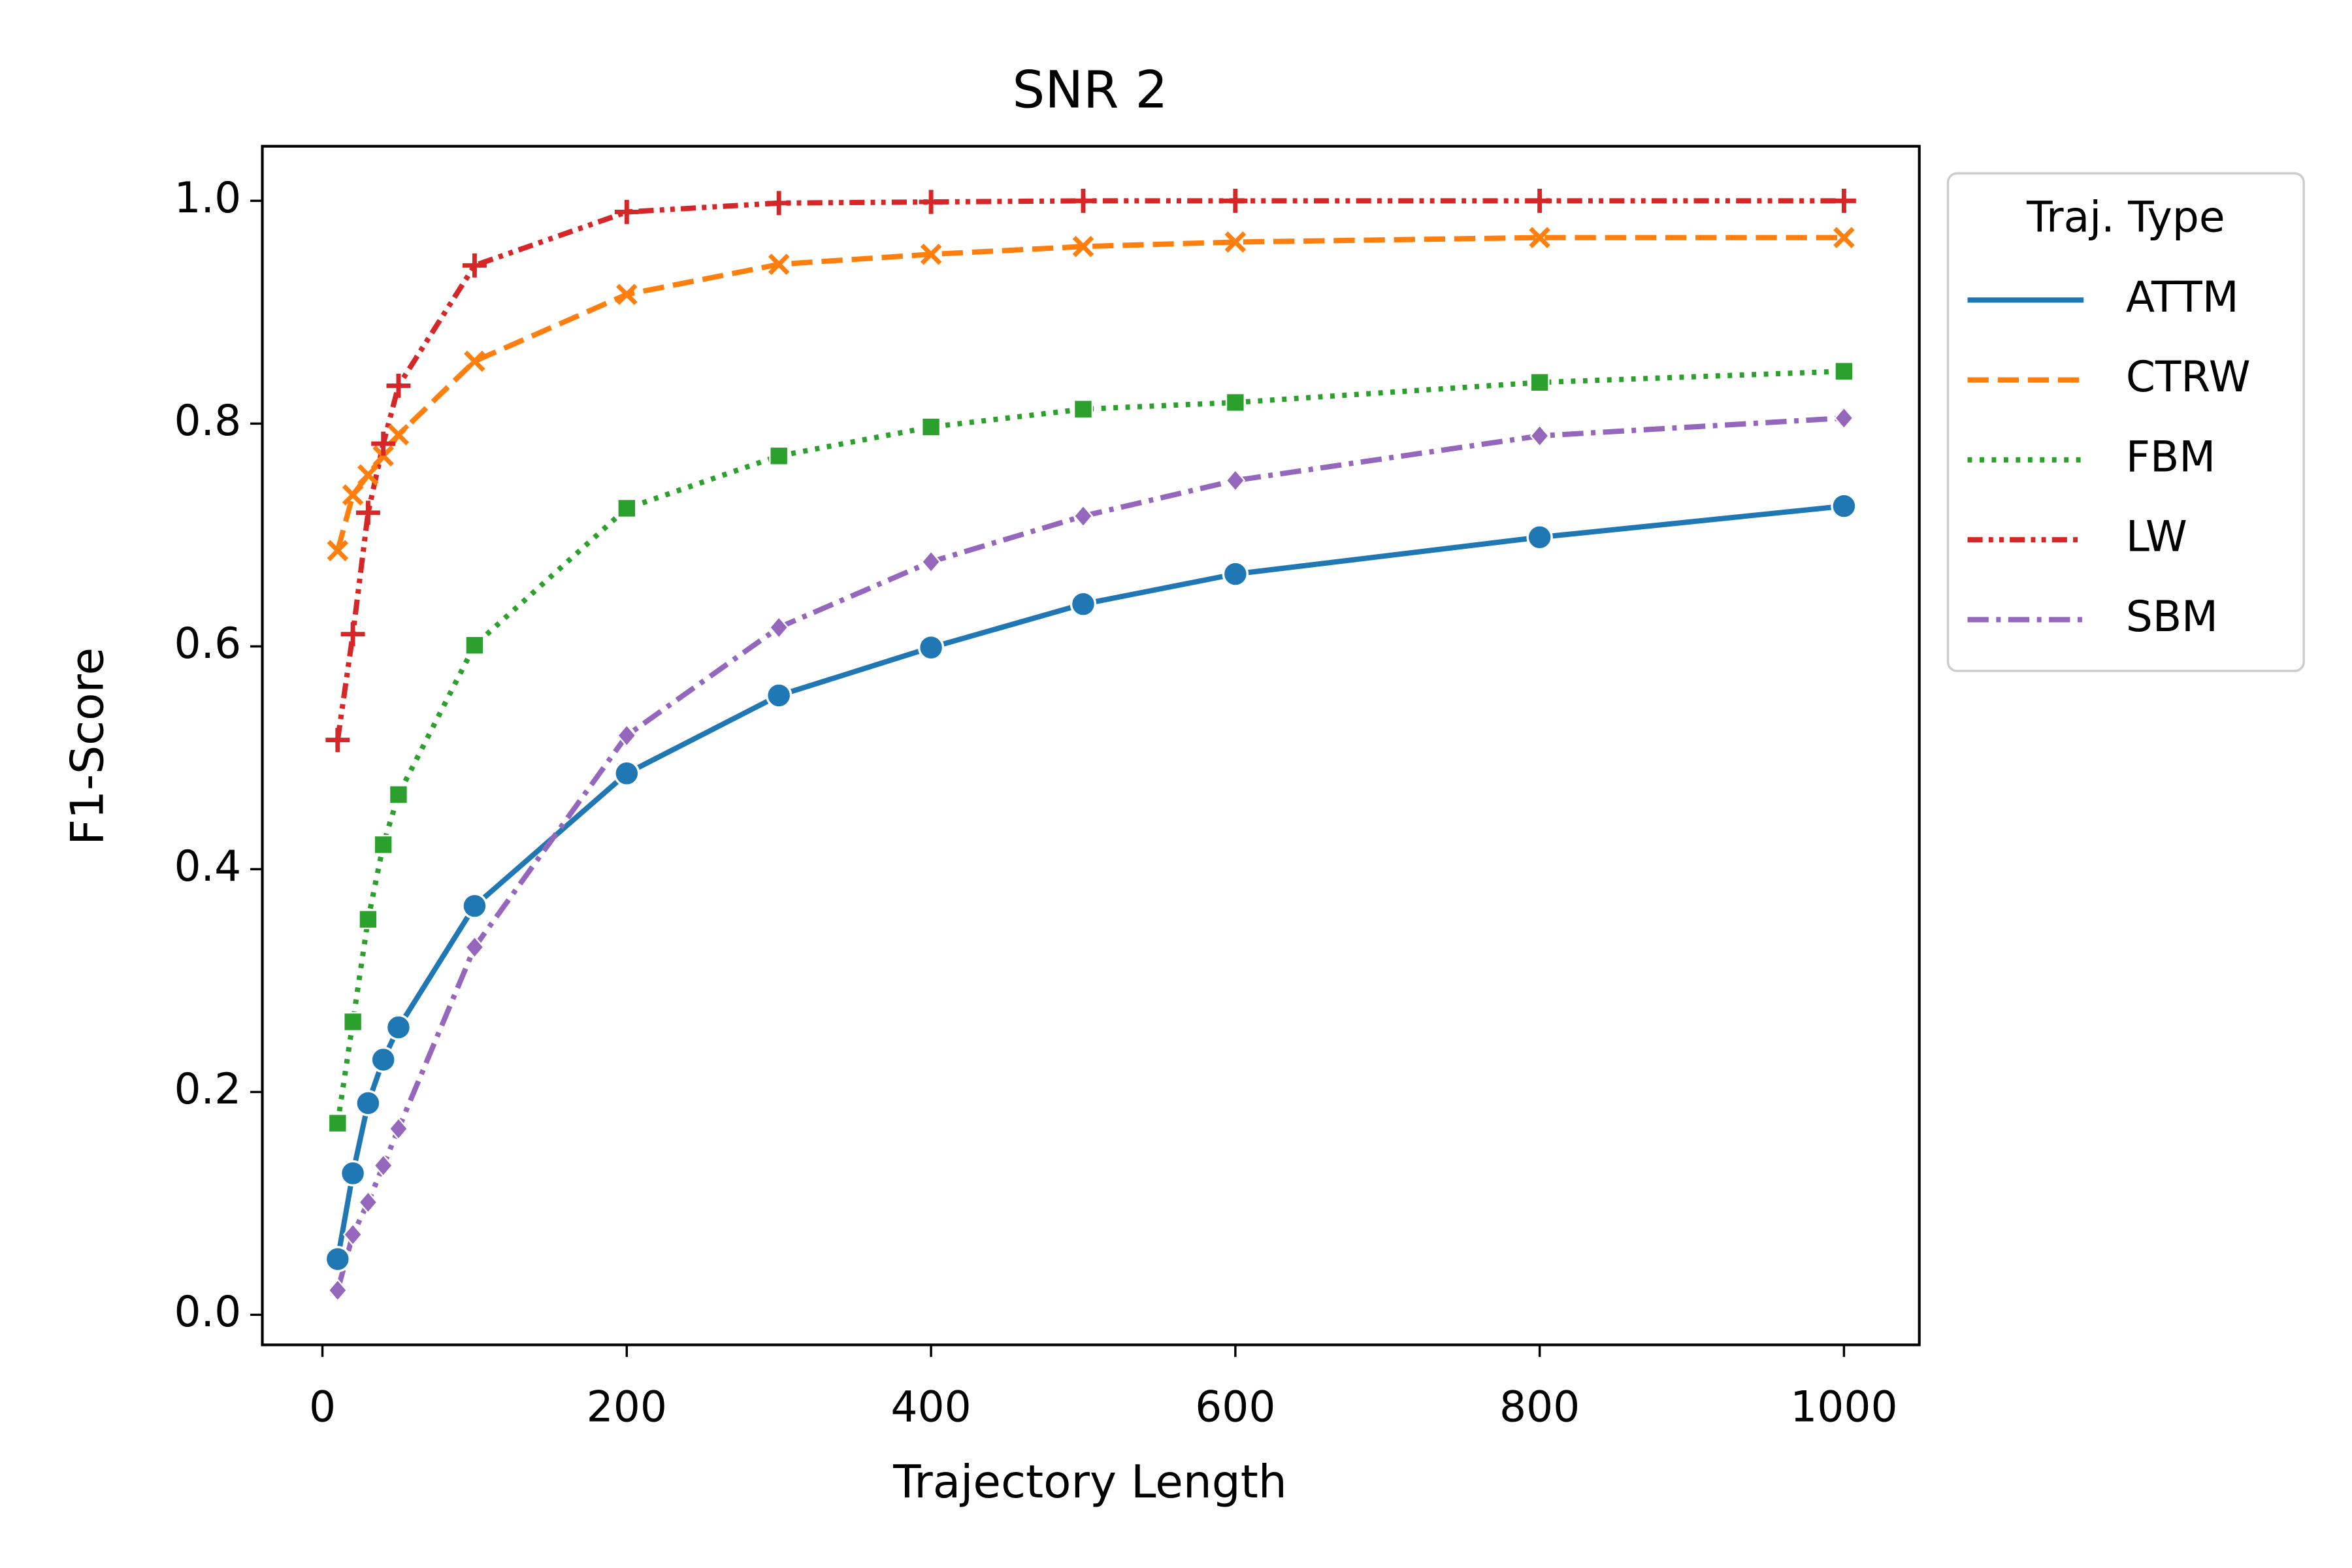  What do you see at coordinates (627, 1406) in the screenshot?
I see `x-tick-label: 200` at bounding box center [627, 1406].